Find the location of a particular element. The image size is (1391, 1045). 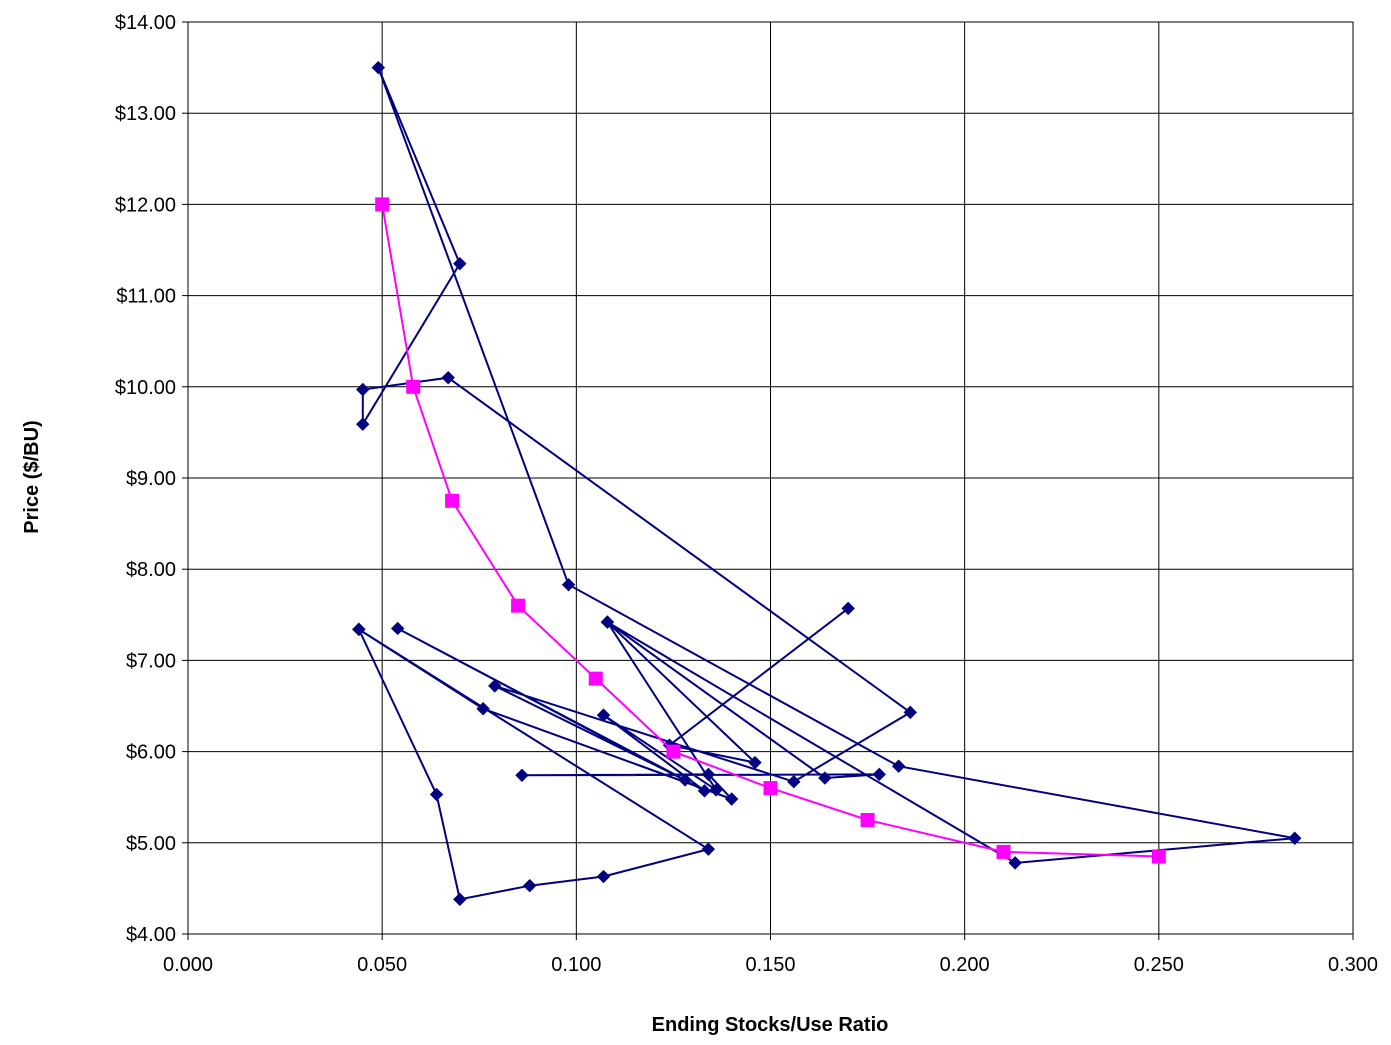

y-tick-label: $7.00 is located at coordinates (151, 661).